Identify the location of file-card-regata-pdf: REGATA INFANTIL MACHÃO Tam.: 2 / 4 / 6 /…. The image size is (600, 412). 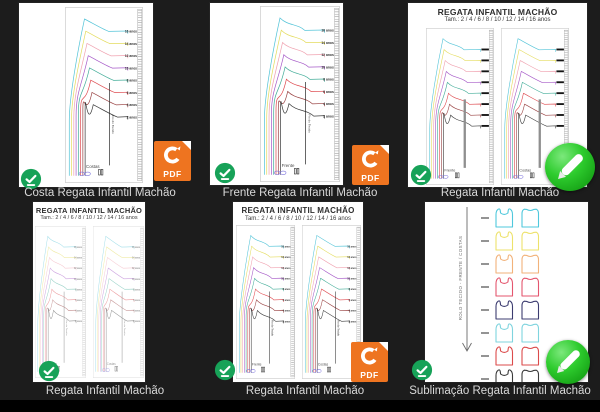
(301, 292).